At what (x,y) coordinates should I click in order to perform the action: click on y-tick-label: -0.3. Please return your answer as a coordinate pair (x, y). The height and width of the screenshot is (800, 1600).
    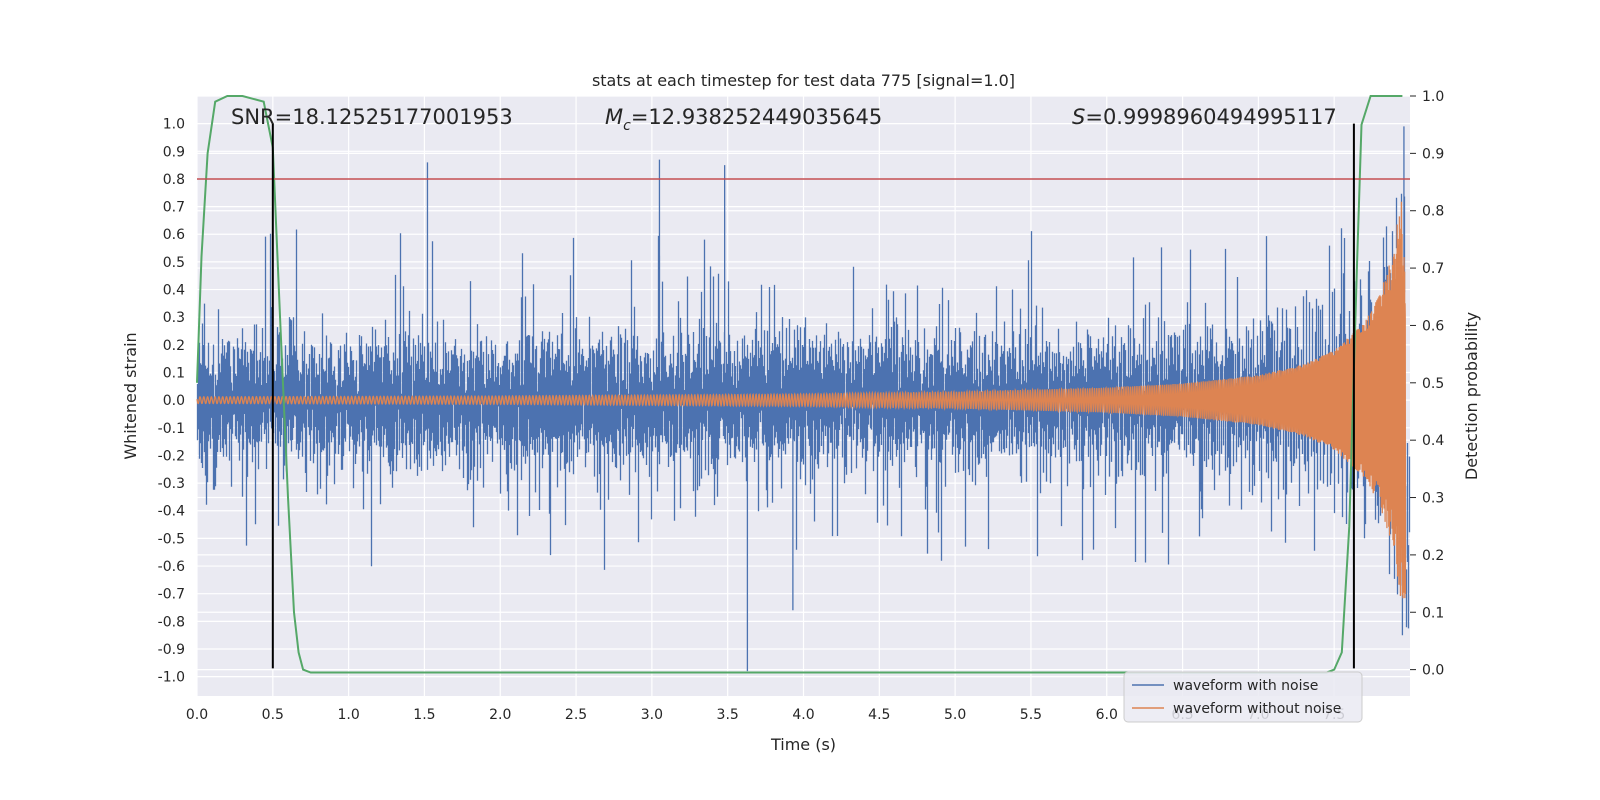
    Looking at the image, I should click on (171, 484).